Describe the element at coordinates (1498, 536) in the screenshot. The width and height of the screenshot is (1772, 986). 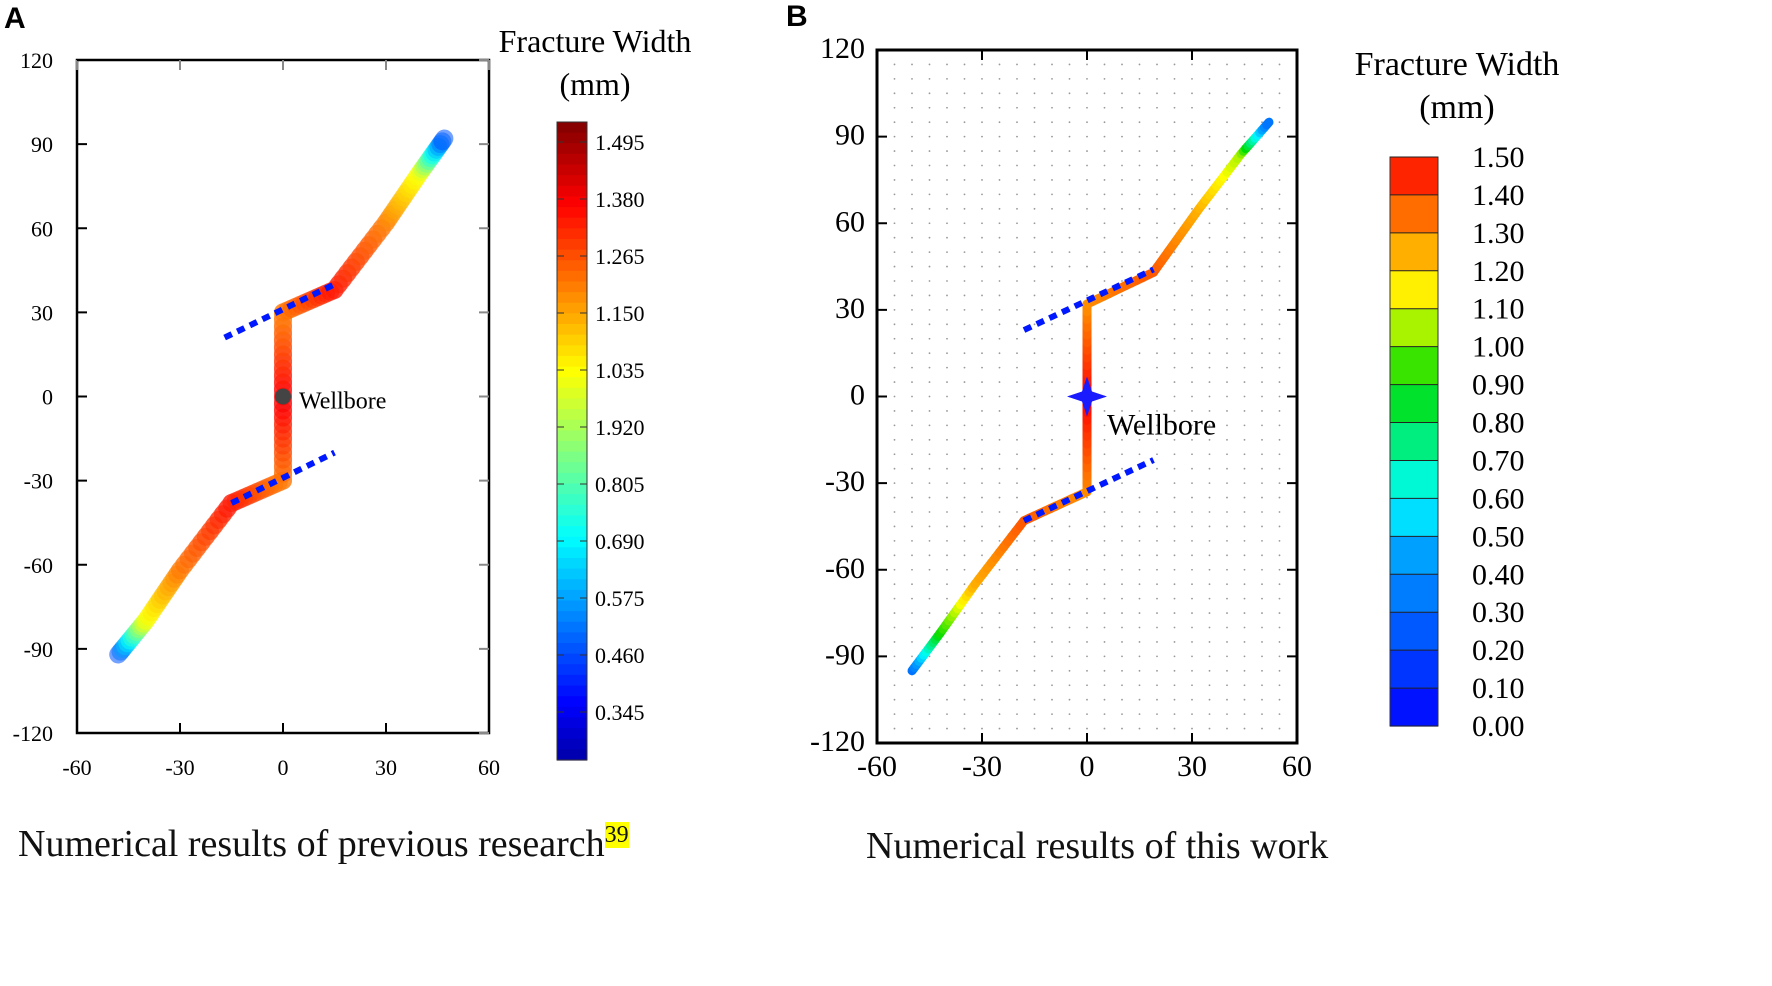
I see `colorbar-tick-label: 0.50` at that location.